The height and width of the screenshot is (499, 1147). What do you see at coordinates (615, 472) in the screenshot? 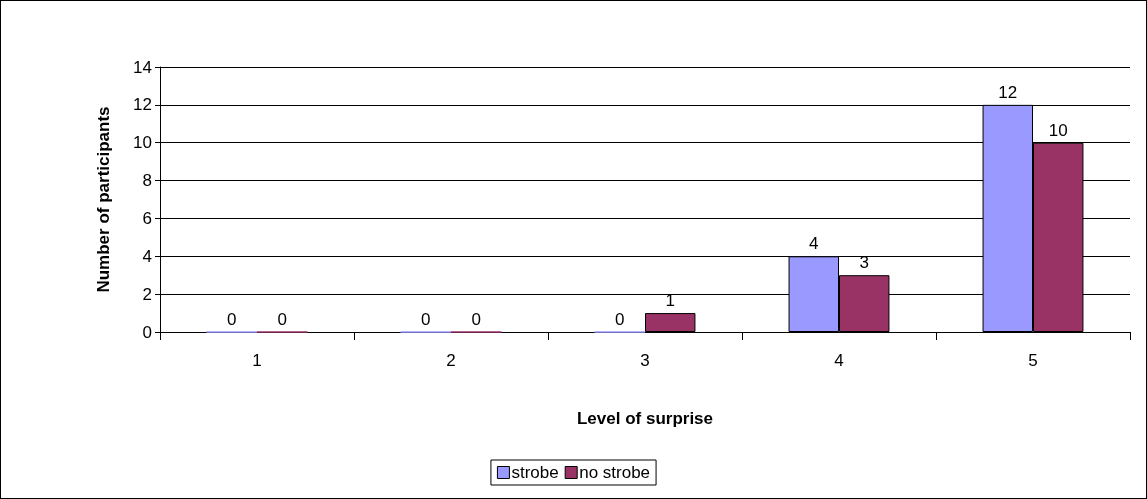
I see `legend-label: no strobe` at bounding box center [615, 472].